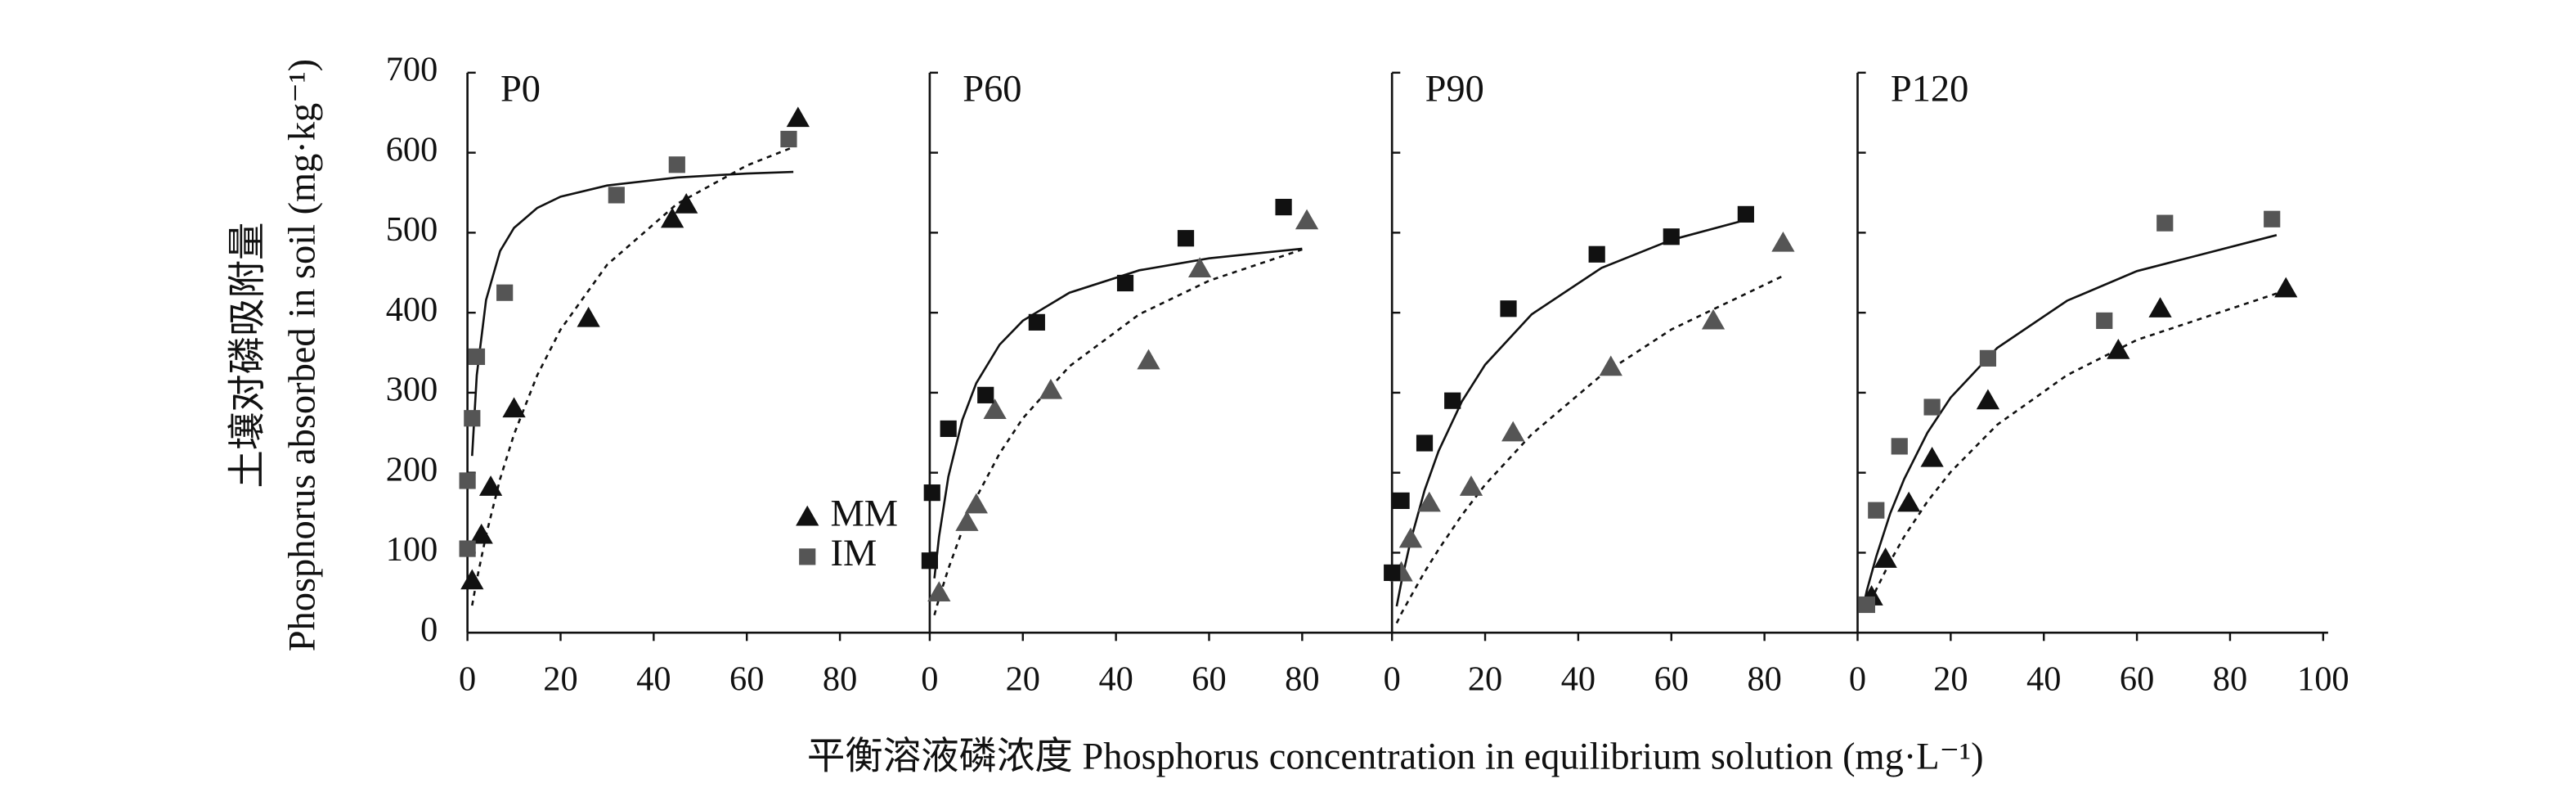  I want to click on y-tick-label: 500, so click(412, 230).